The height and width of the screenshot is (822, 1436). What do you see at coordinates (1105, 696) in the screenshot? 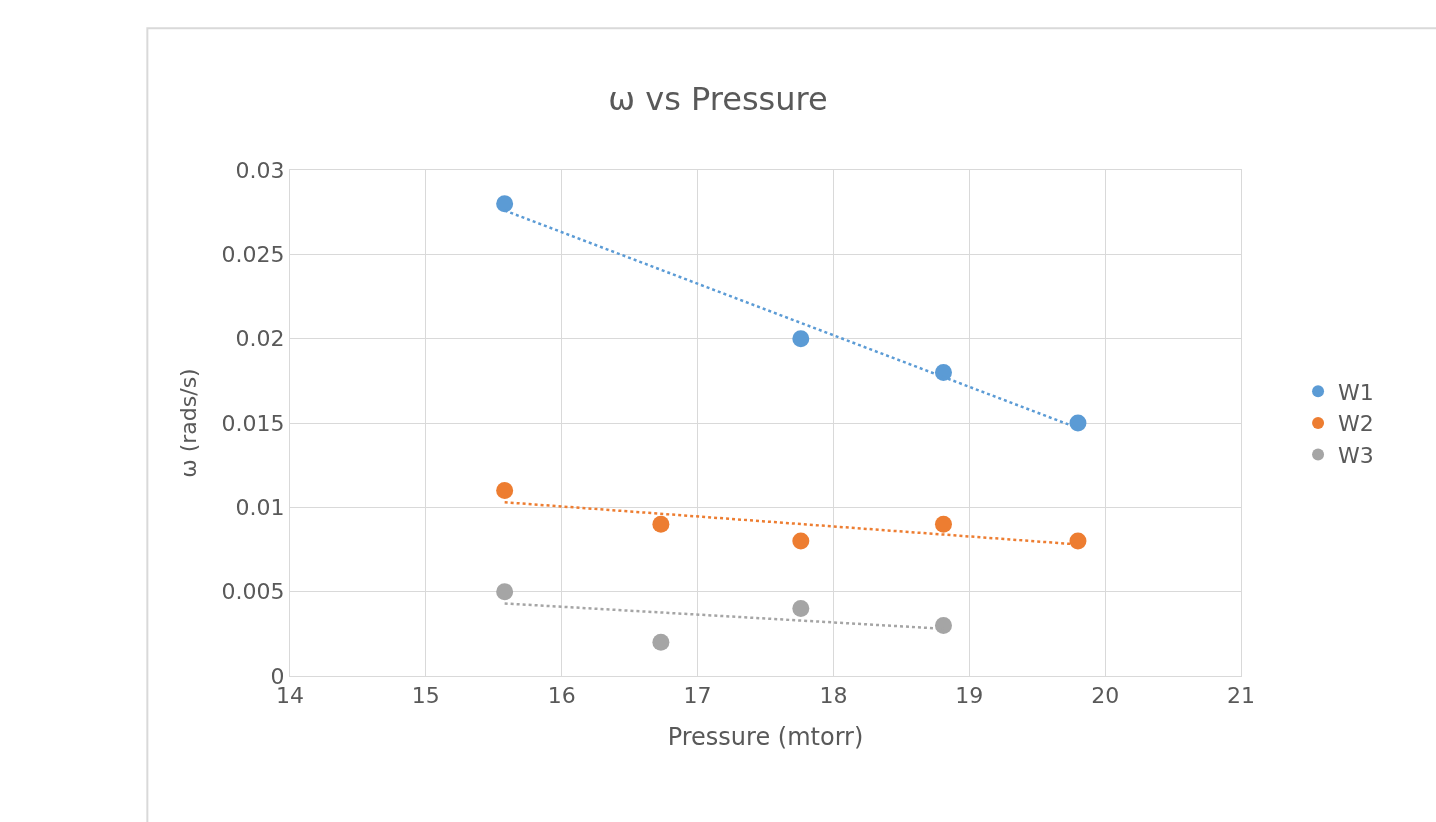
I see `x-tick-label: 20` at bounding box center [1105, 696].